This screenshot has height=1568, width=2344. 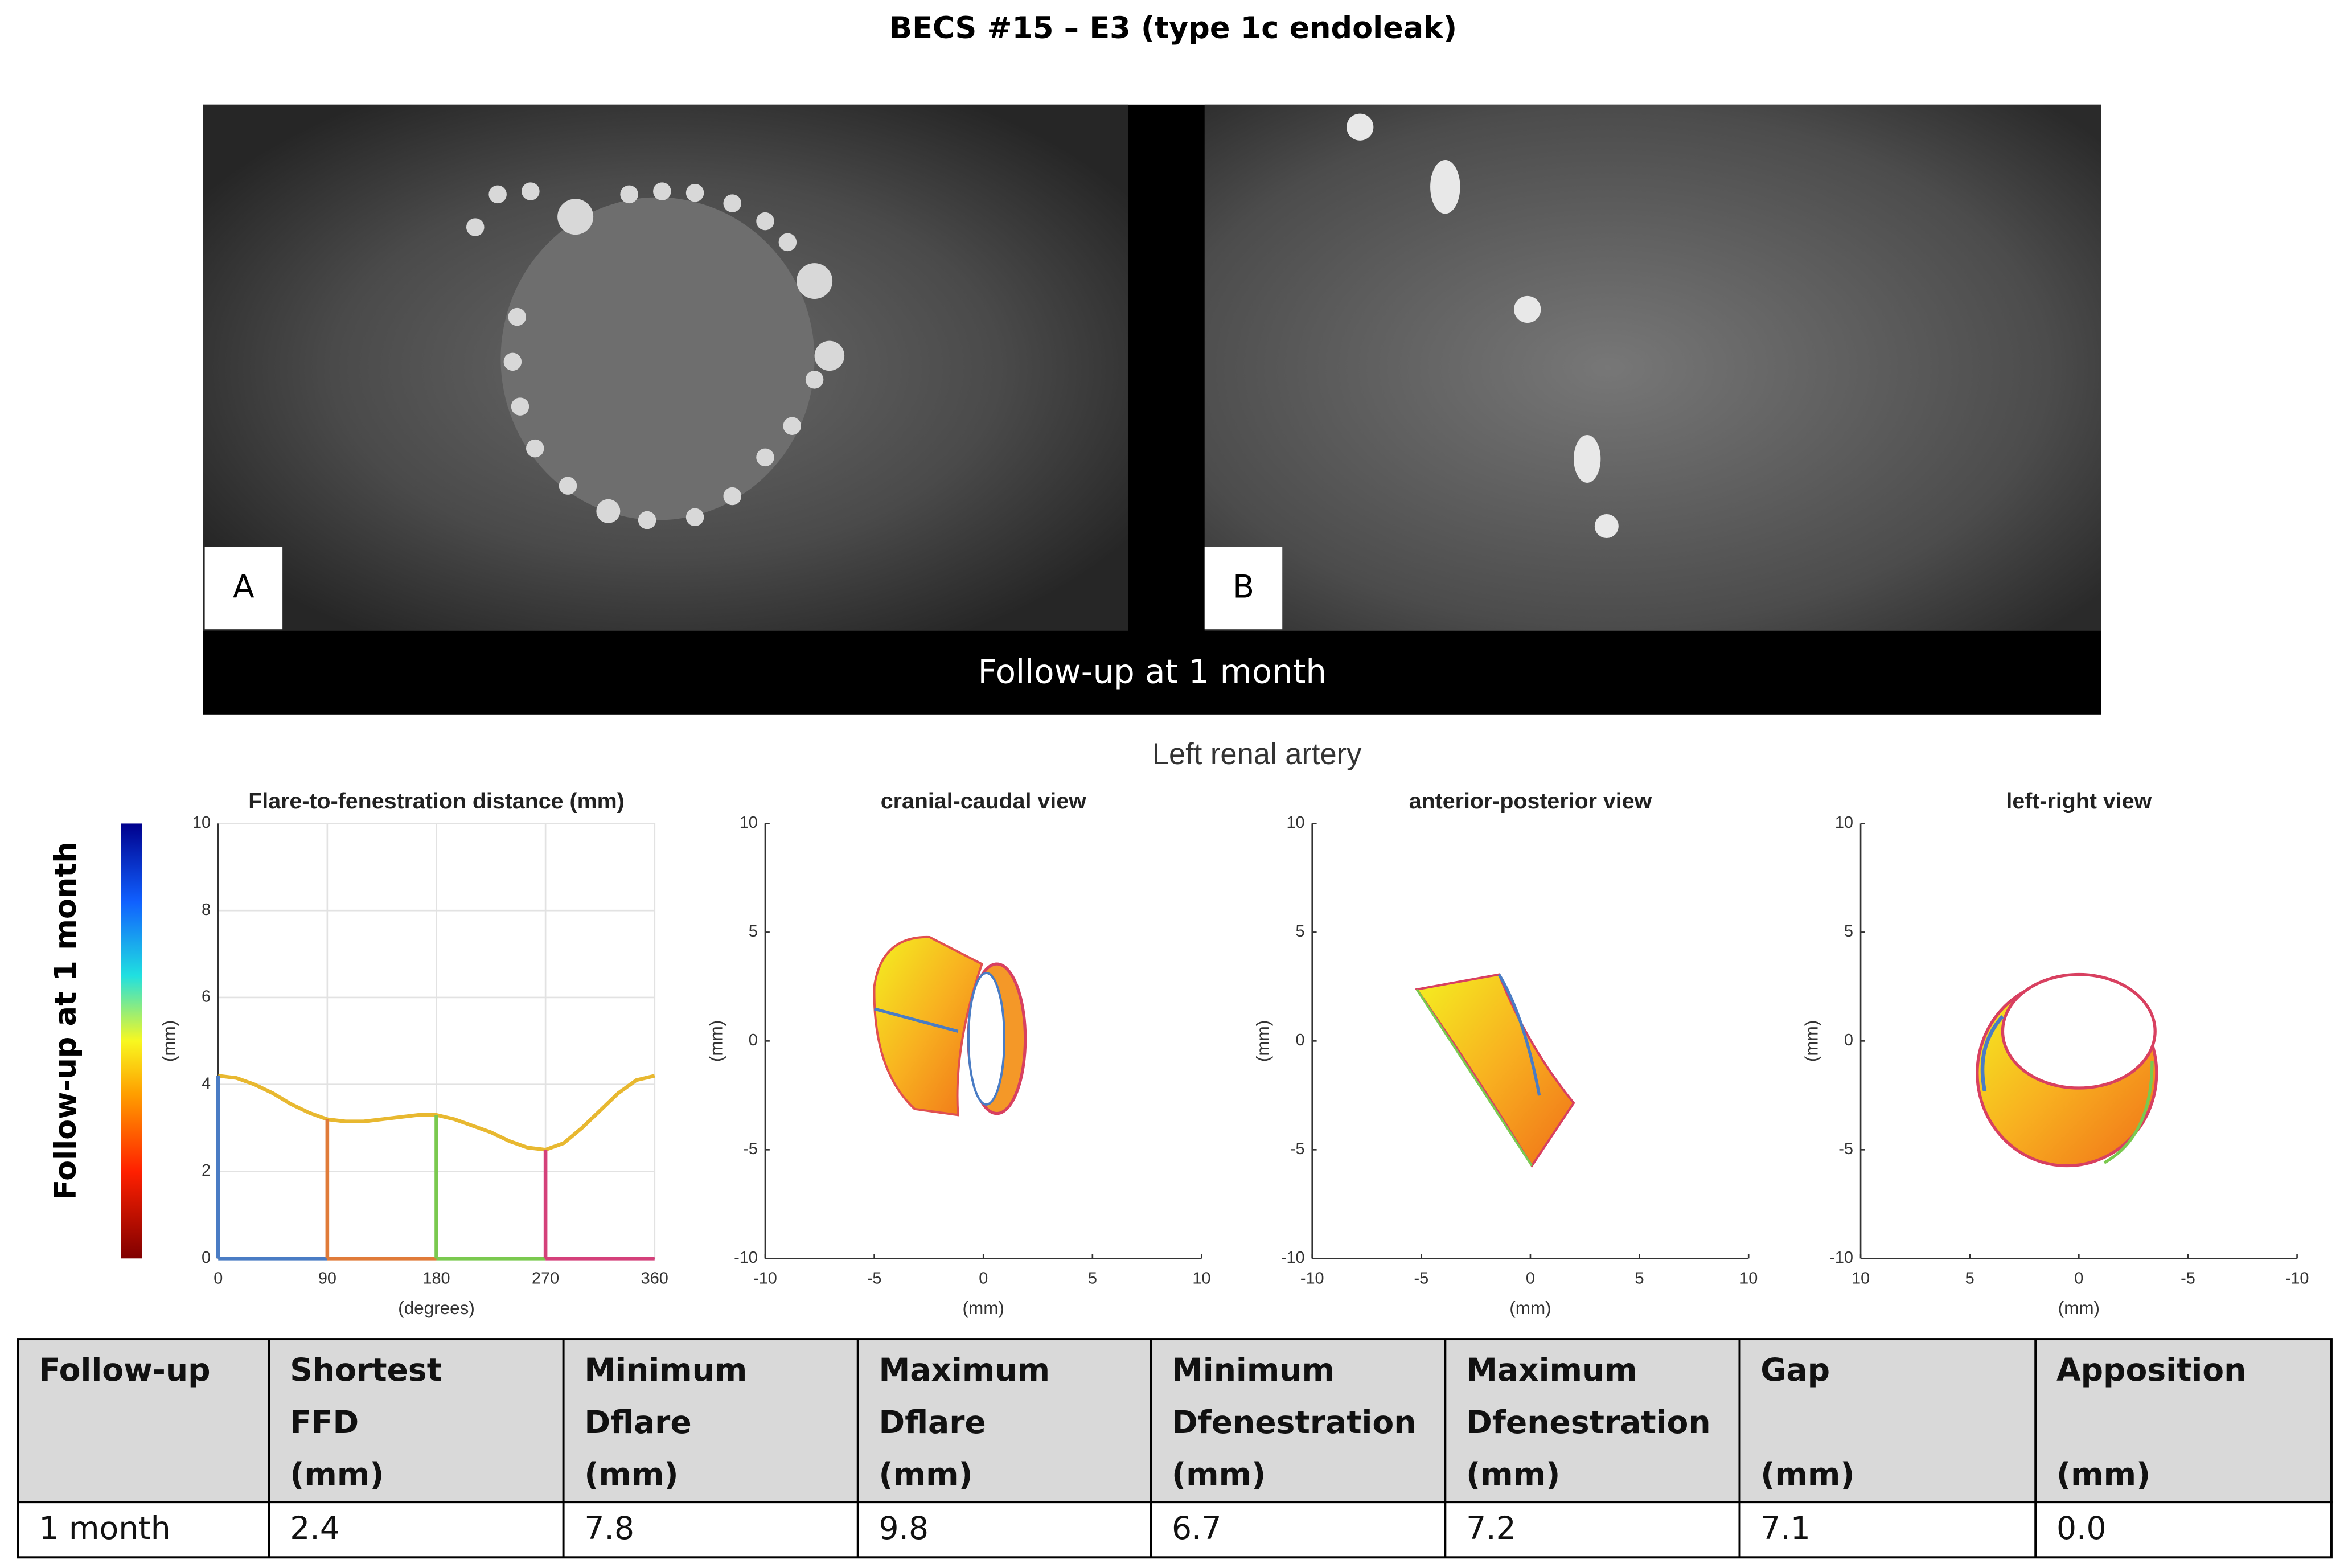 I want to click on header-row, so click(x=1175, y=1421).